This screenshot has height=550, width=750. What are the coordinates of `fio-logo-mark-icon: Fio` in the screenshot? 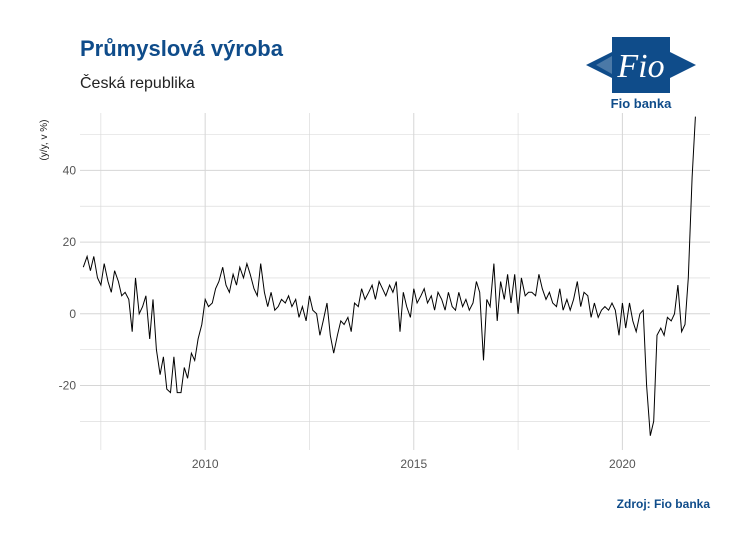 It's located at (641, 65).